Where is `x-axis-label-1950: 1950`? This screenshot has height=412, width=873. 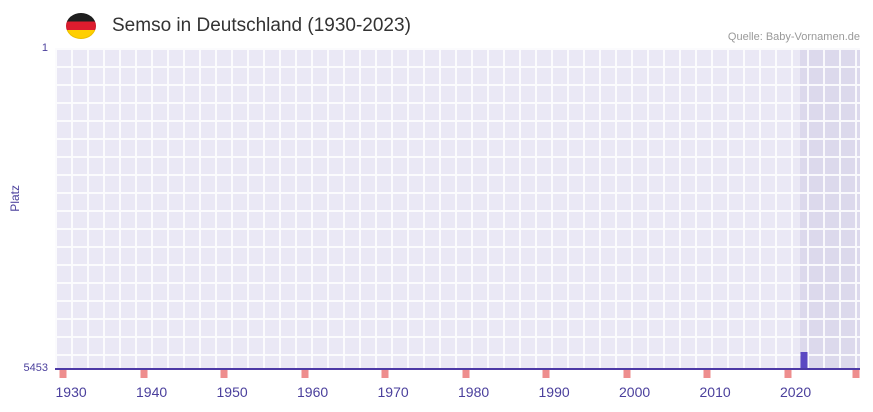
x-axis-label-1950: 1950 is located at coordinates (232, 392).